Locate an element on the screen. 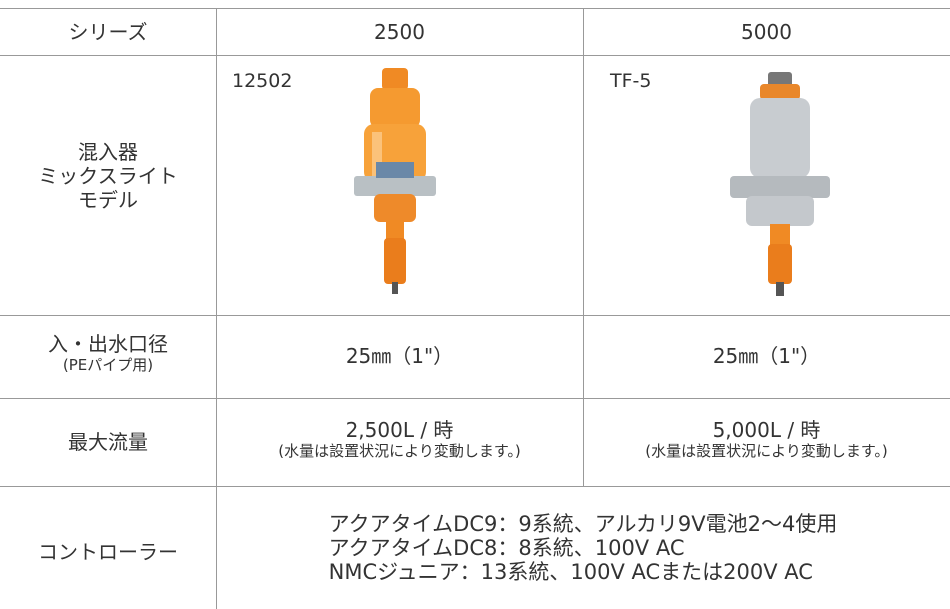 This screenshot has width=950, height=609. header-cell: 5000 is located at coordinates (766, 32).